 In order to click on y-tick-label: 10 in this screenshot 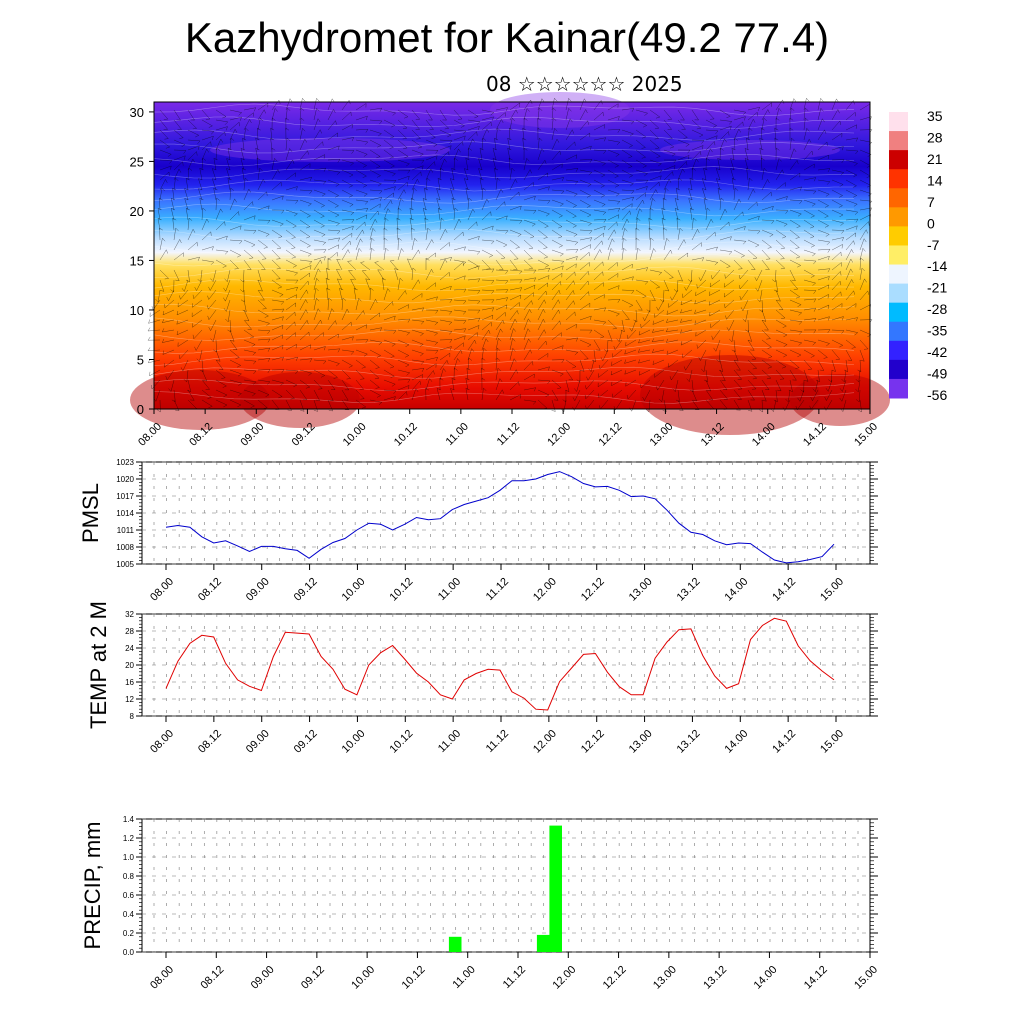, I will do `click(137, 310)`.